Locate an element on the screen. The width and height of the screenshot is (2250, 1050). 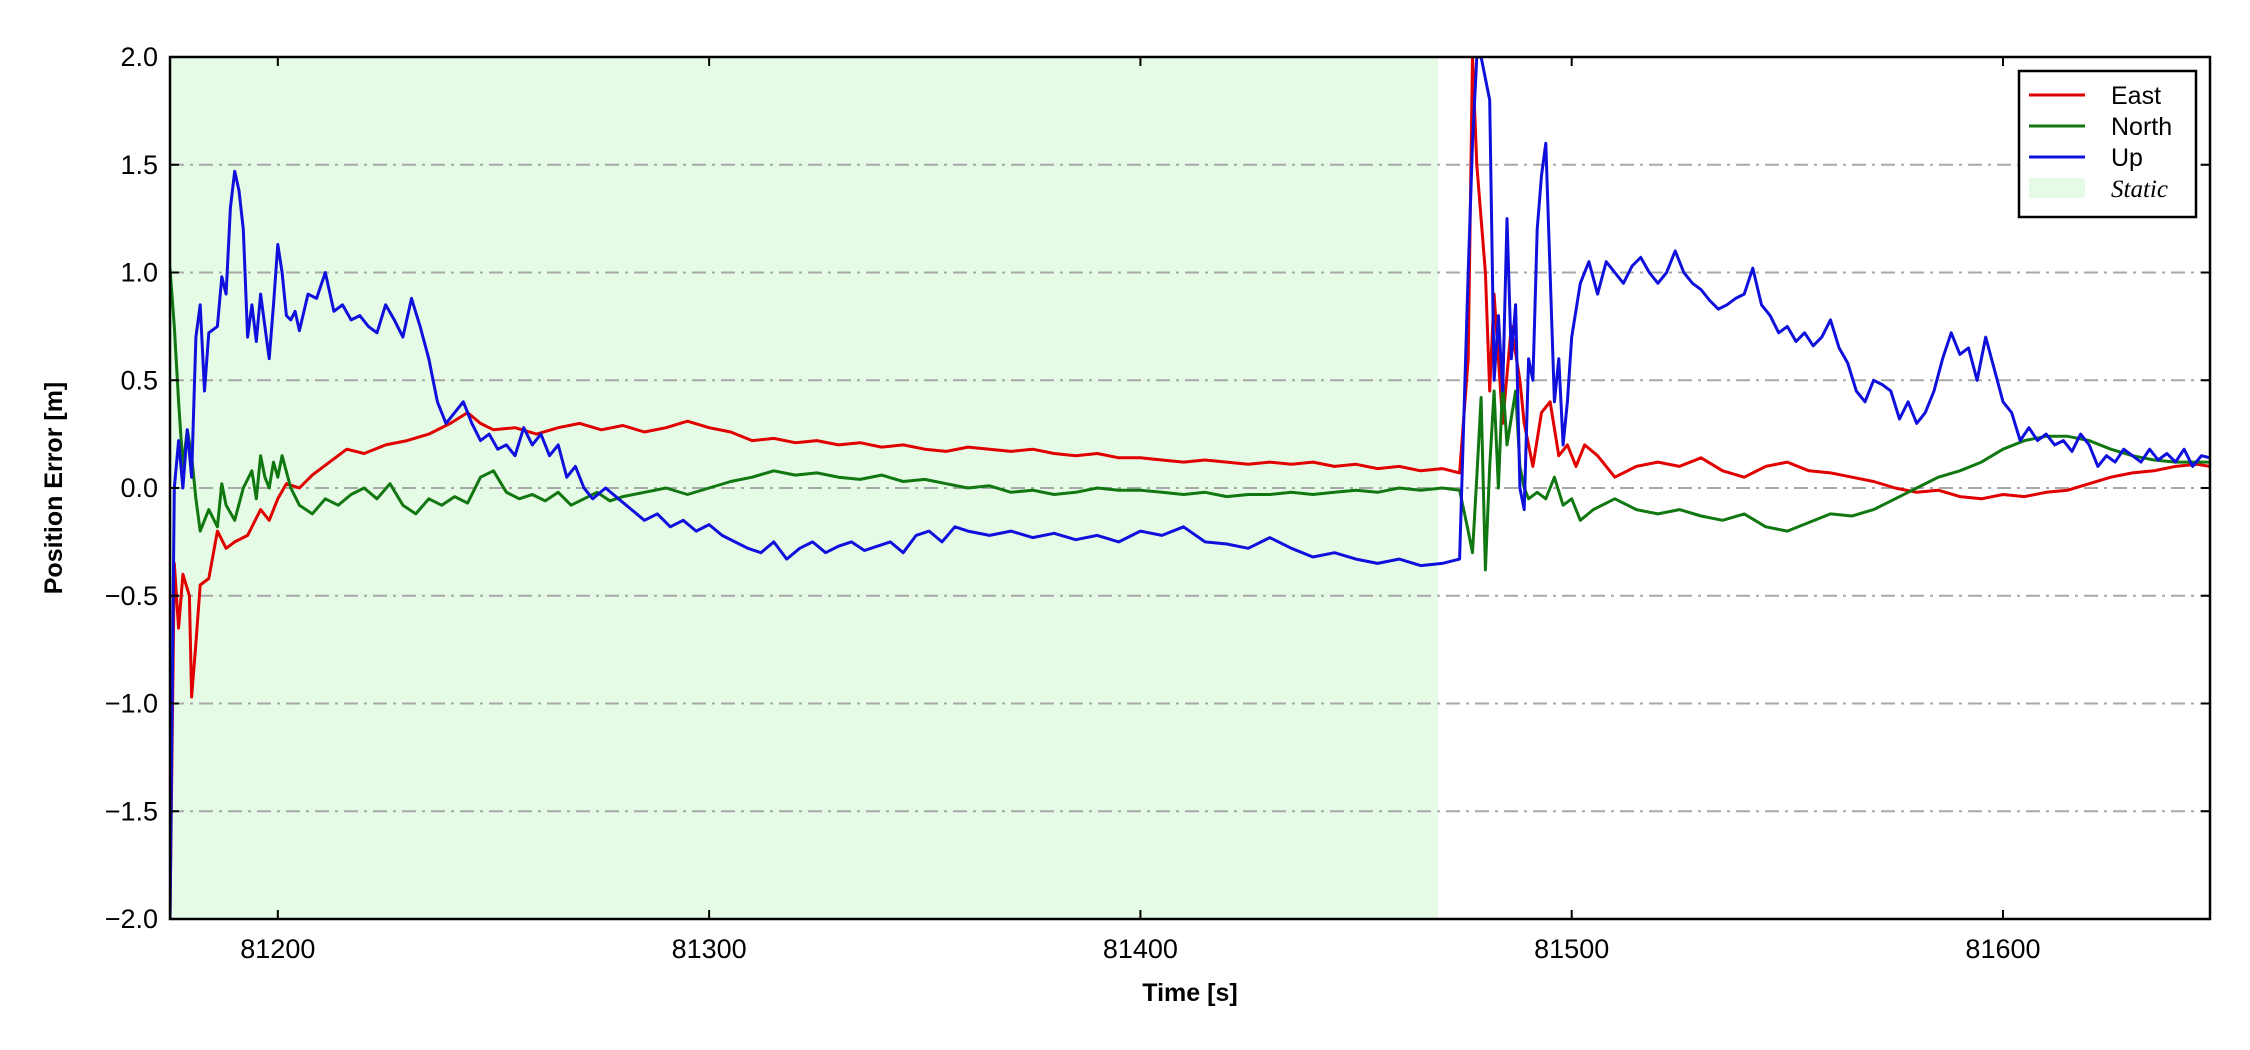
legend: East North Up Static is located at coordinates (2107, 144).